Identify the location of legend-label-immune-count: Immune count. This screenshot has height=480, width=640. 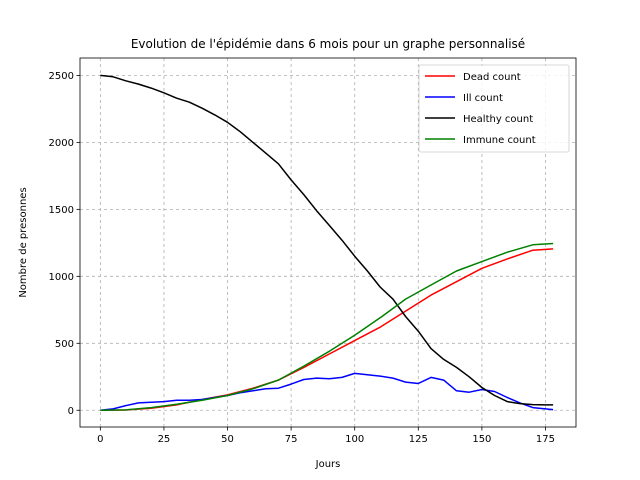
(499, 140).